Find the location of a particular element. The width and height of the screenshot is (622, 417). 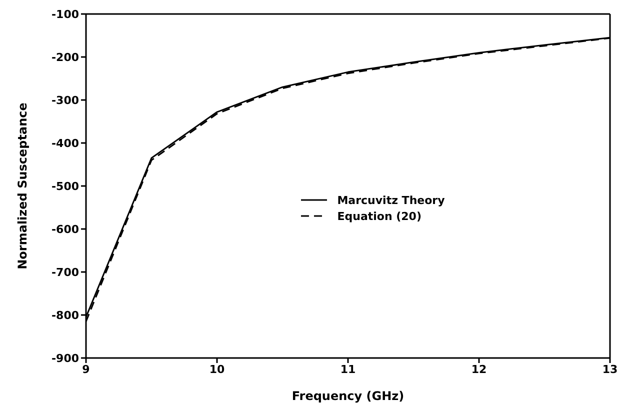

y-tick-label: -700 is located at coordinates (65, 272).